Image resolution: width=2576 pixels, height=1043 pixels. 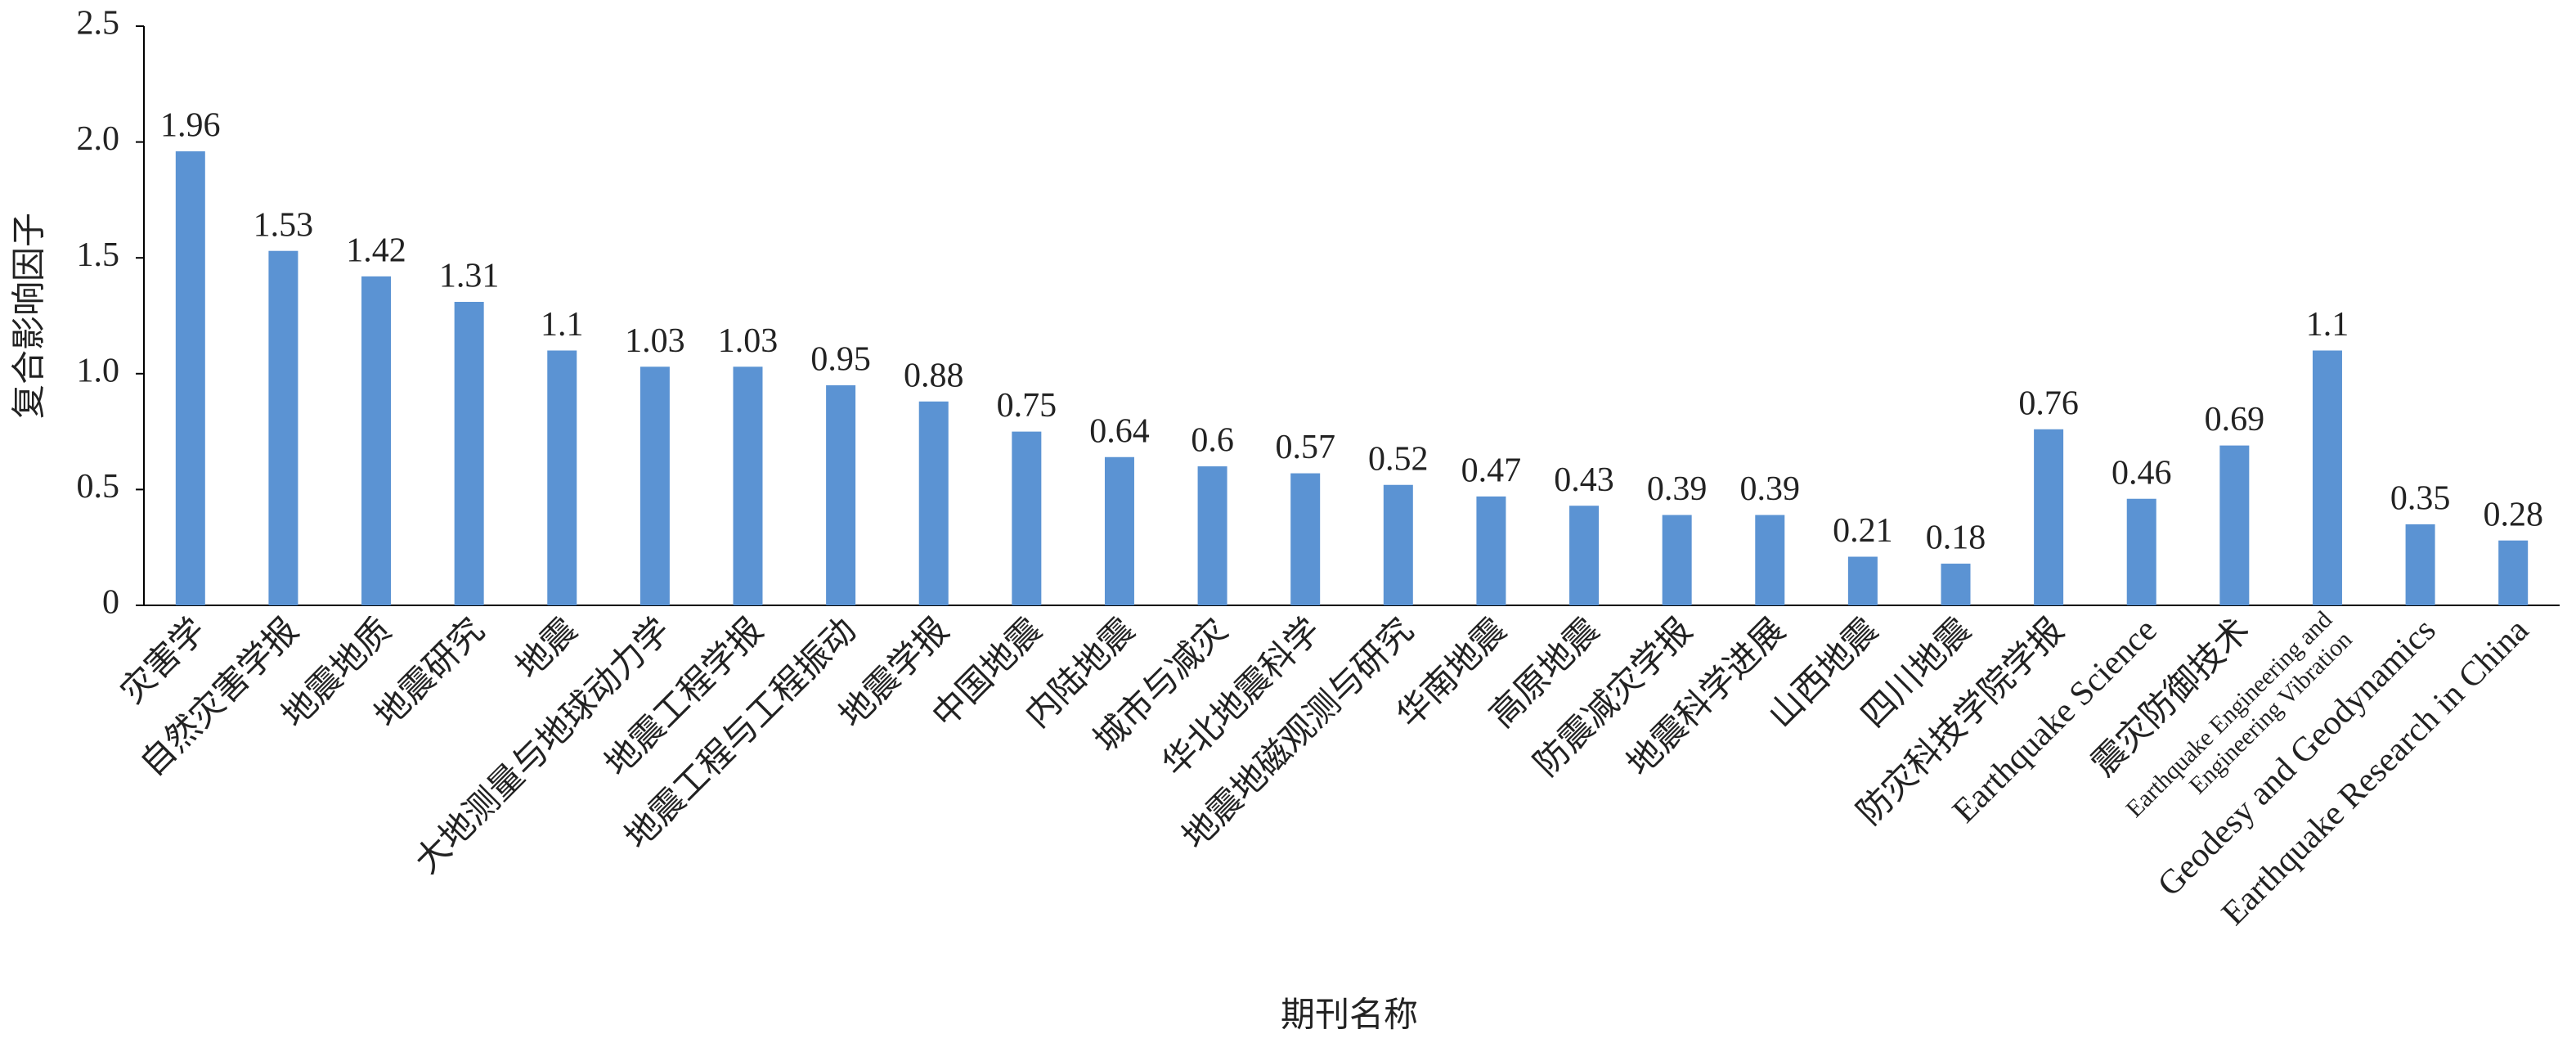 I want to click on data-label: 1.31, so click(x=470, y=276).